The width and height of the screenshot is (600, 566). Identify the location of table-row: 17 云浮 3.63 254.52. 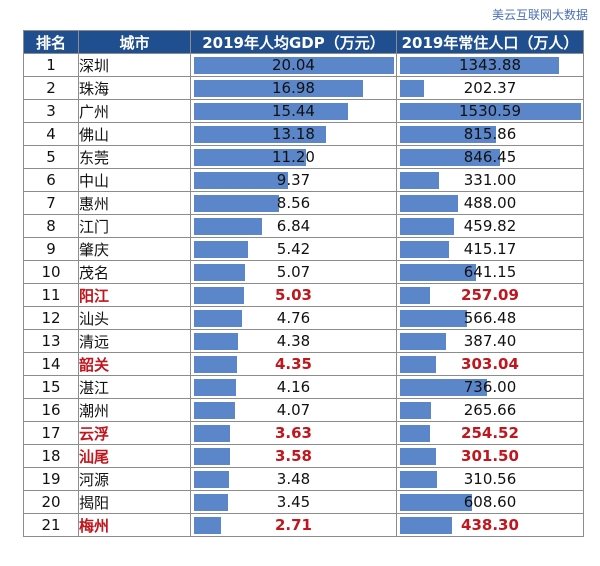
(303, 433).